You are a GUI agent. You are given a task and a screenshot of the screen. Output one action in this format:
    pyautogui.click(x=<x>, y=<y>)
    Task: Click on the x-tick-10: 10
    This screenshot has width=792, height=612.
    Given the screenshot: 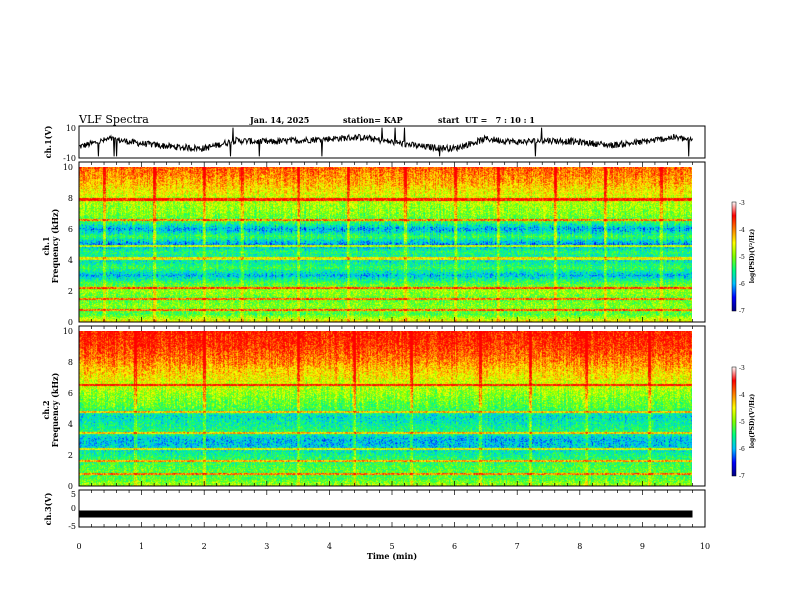 What is the action you would take?
    pyautogui.click(x=705, y=546)
    